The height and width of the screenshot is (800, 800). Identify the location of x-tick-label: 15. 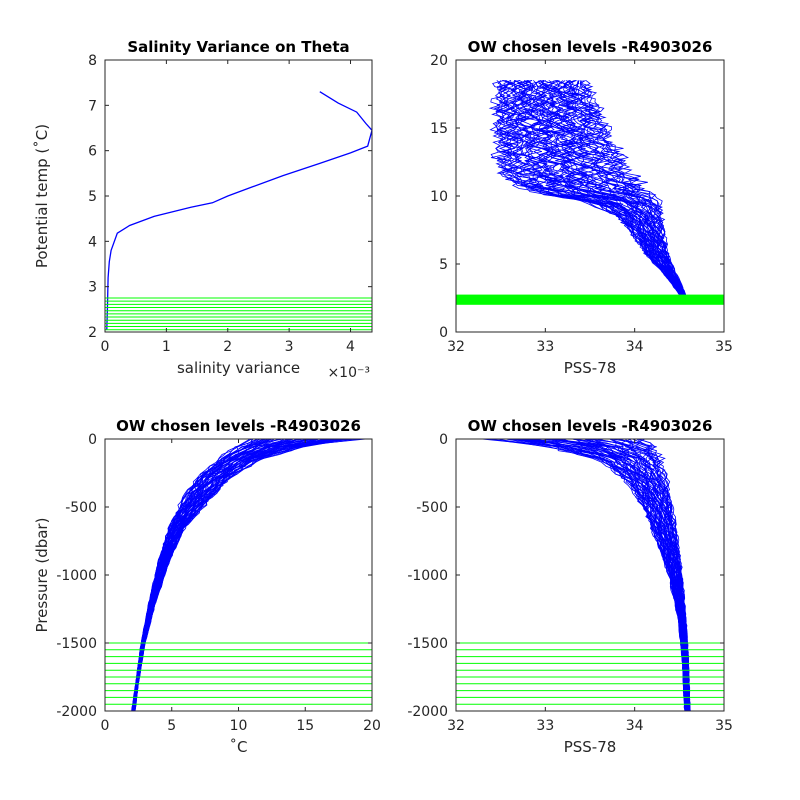
(305, 726).